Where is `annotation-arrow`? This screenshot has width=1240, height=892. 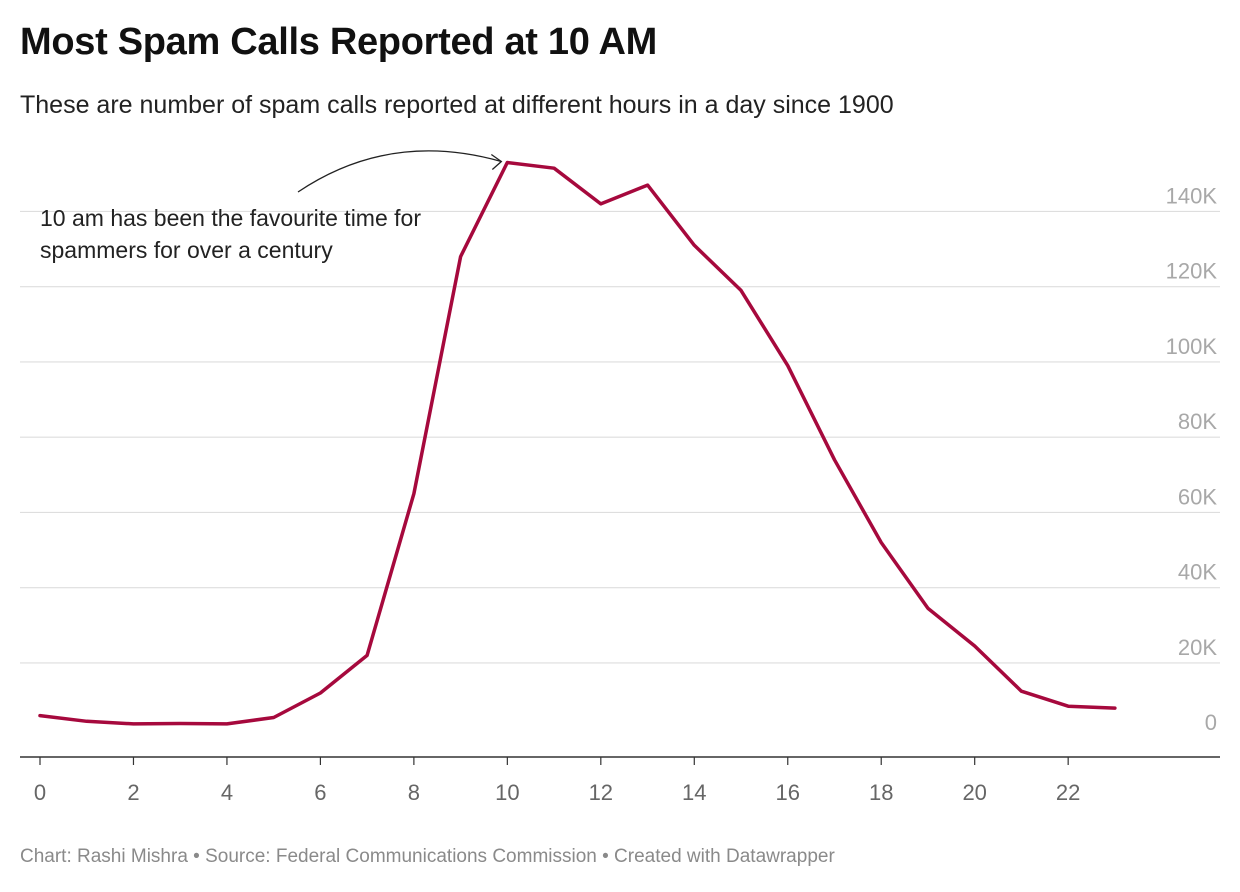
annotation-arrow is located at coordinates (399, 171).